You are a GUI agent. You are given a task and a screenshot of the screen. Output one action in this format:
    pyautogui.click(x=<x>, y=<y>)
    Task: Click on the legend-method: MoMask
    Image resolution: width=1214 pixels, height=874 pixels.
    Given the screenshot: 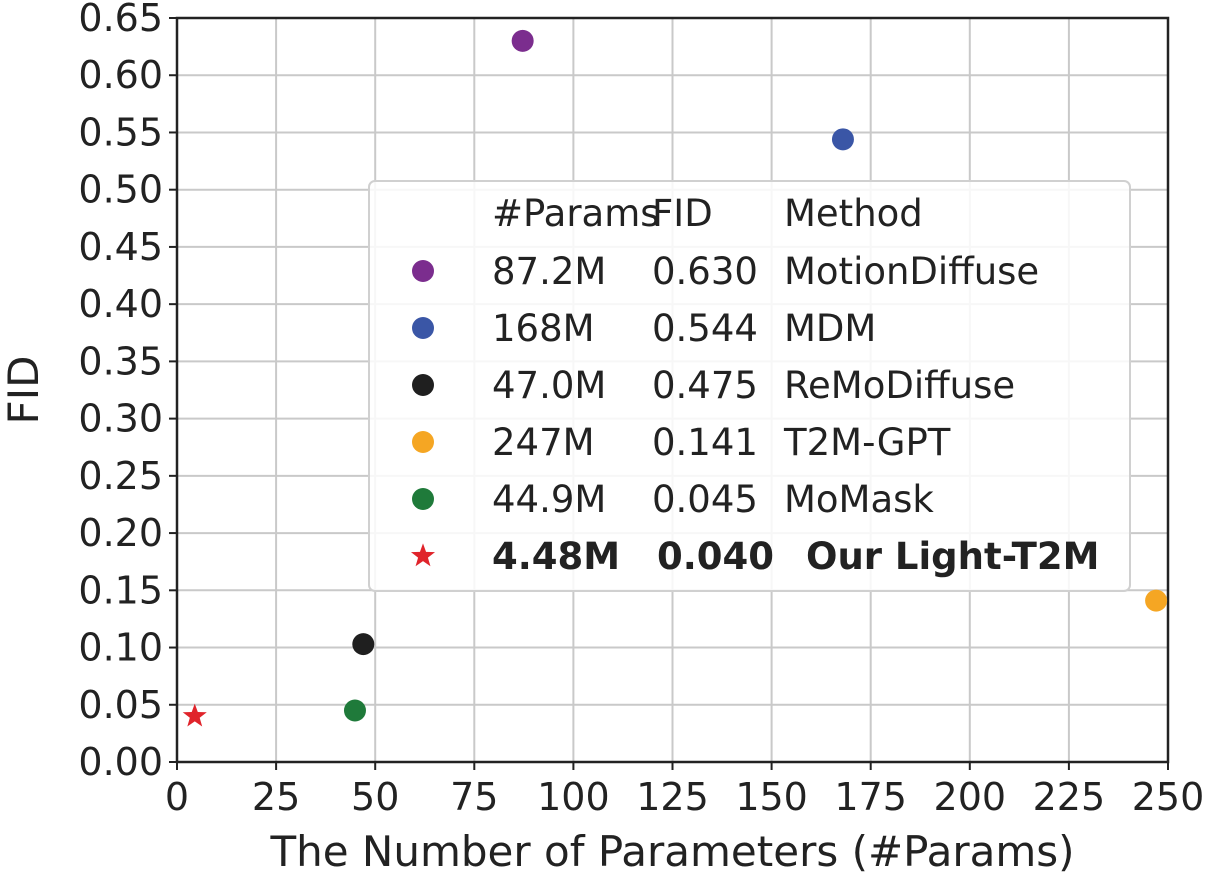 What is the action you would take?
    pyautogui.click(x=859, y=499)
    